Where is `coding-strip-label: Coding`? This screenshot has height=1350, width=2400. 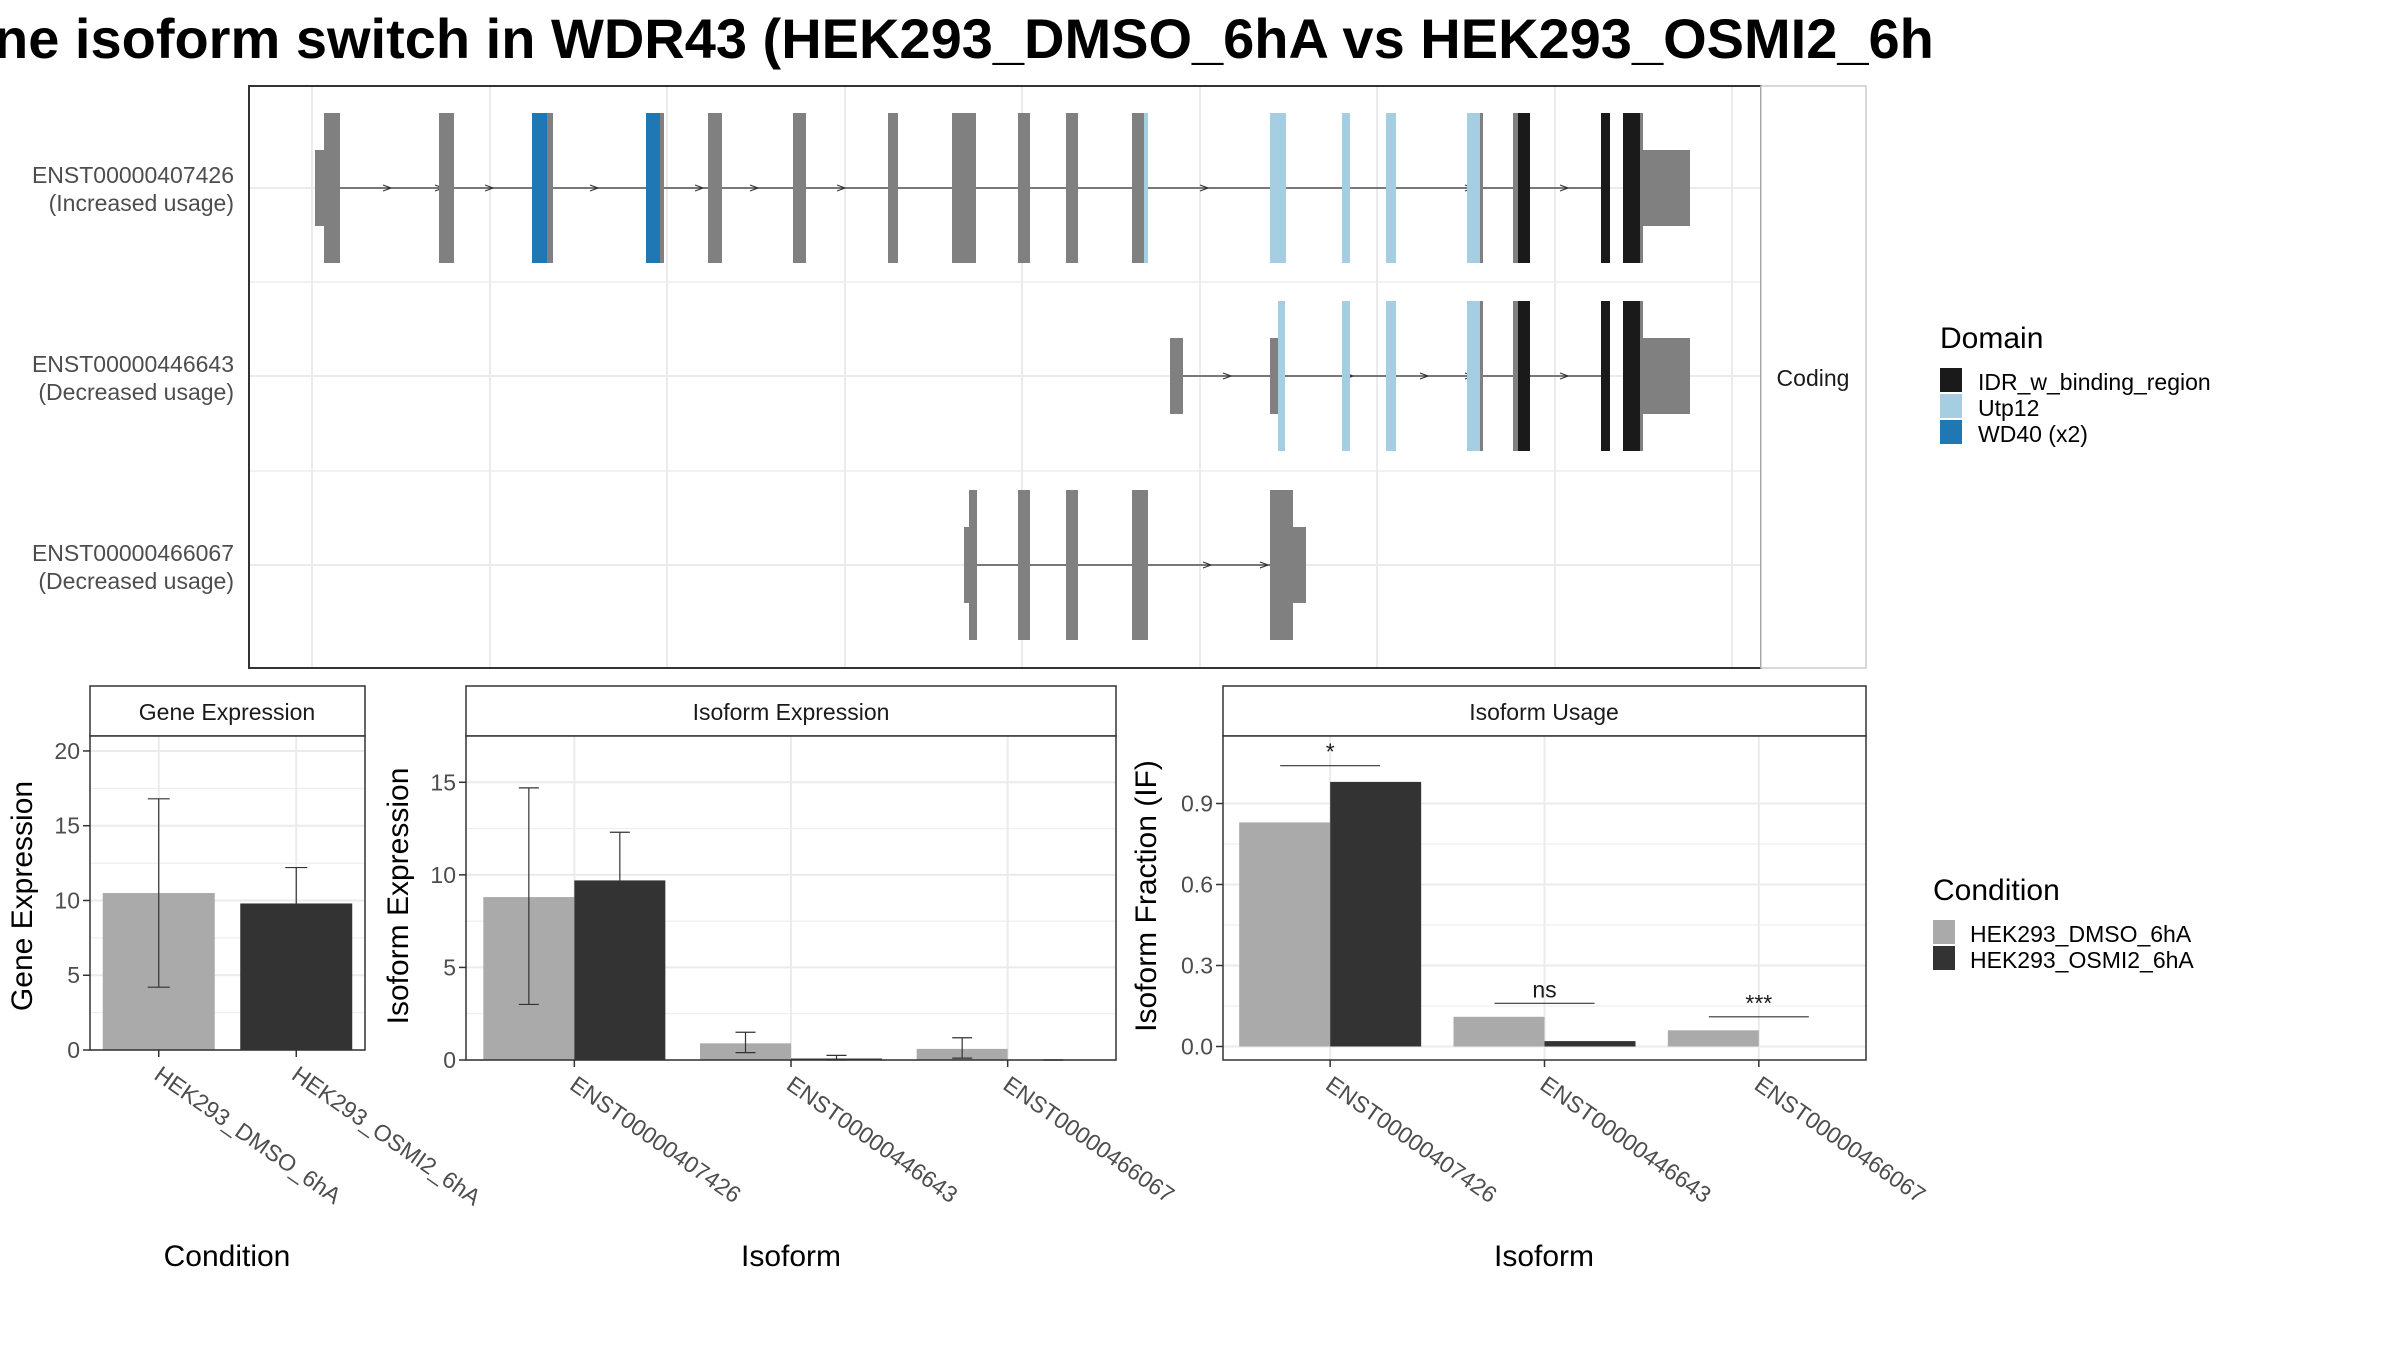
coding-strip-label: Coding is located at coordinates (1813, 378).